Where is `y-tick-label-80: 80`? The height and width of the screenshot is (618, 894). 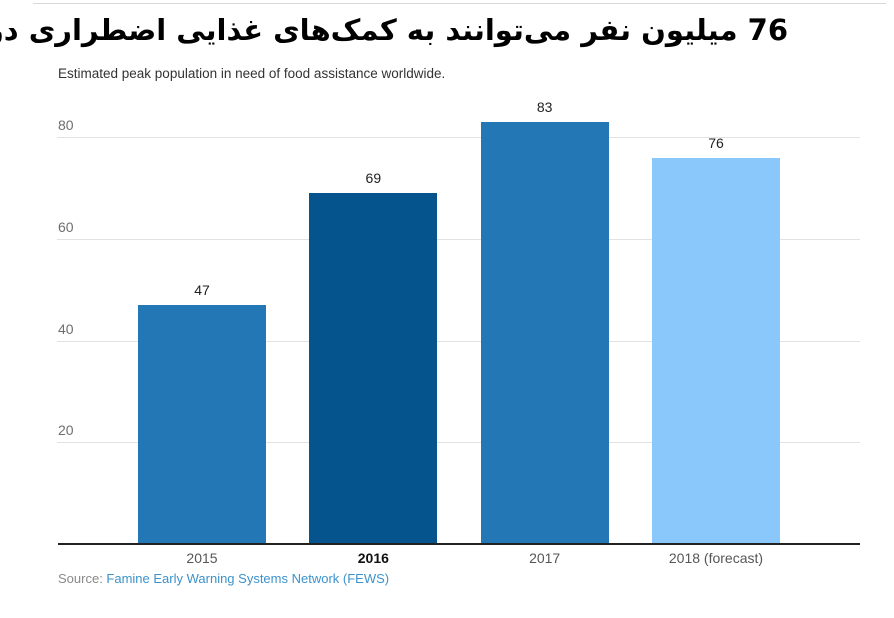 y-tick-label-80: 80 is located at coordinates (66, 125).